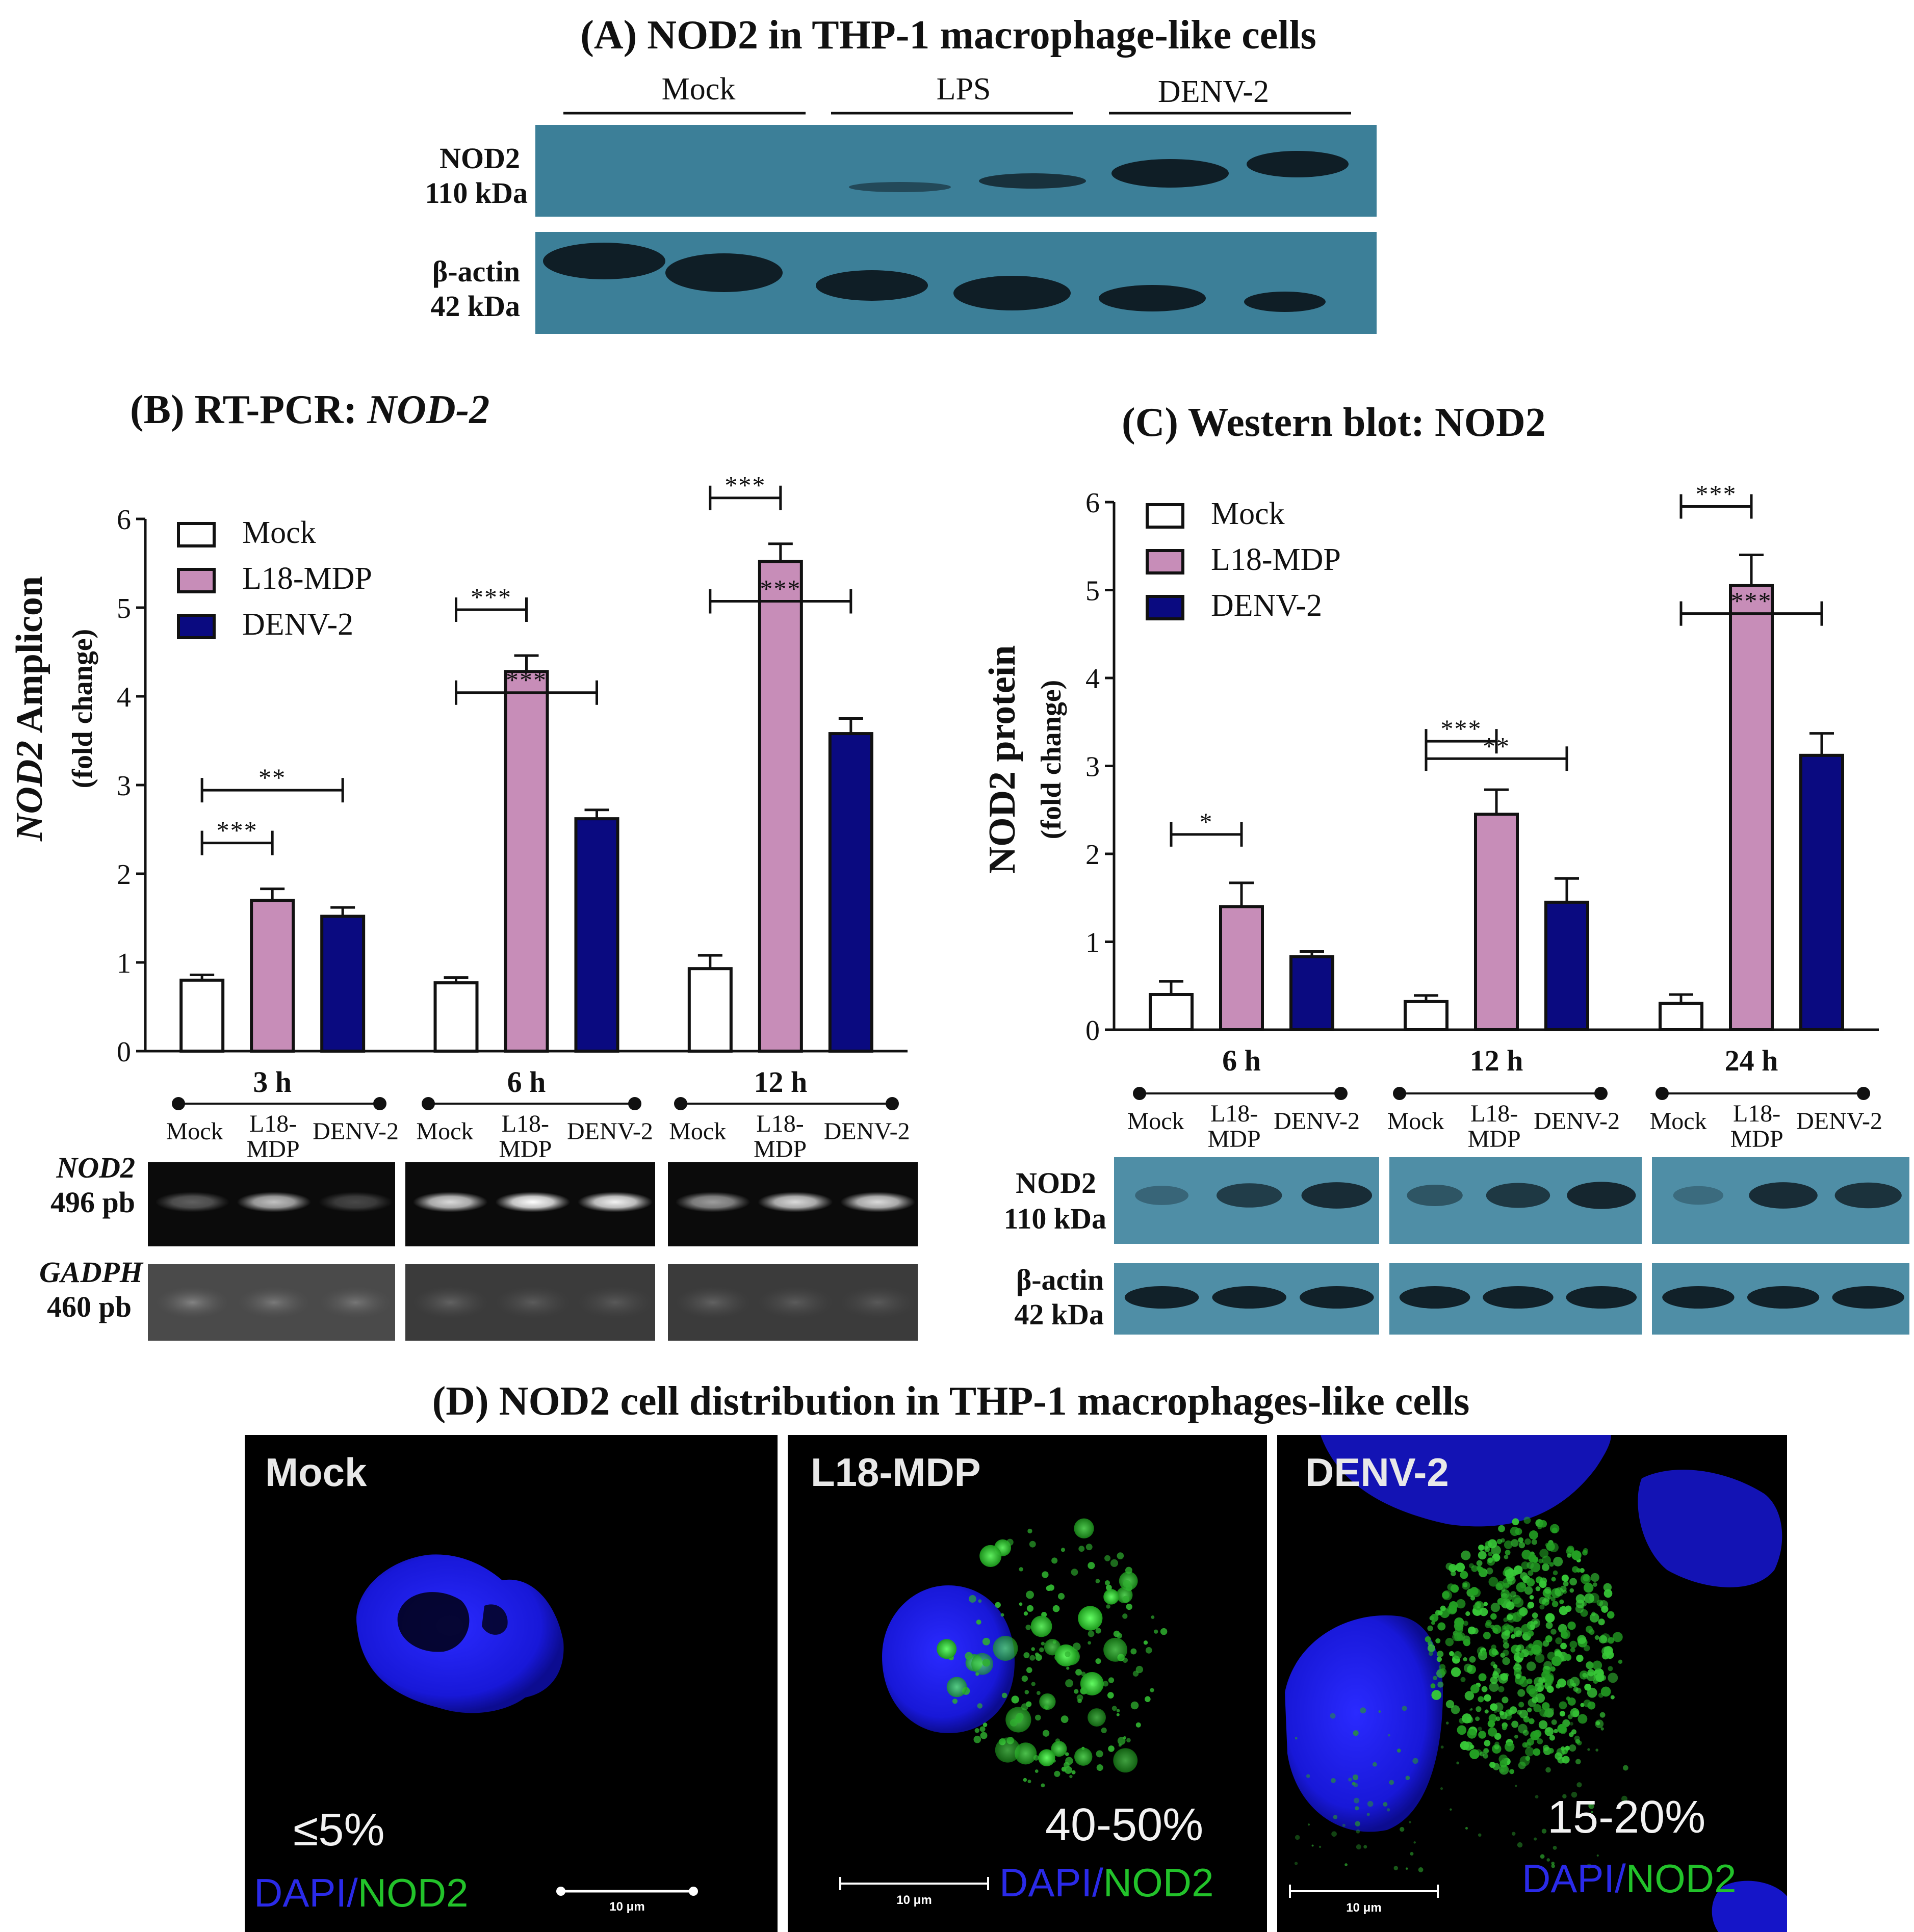 The width and height of the screenshot is (1914, 1932). I want to click on nod2-puncta, so click(1053, 1653).